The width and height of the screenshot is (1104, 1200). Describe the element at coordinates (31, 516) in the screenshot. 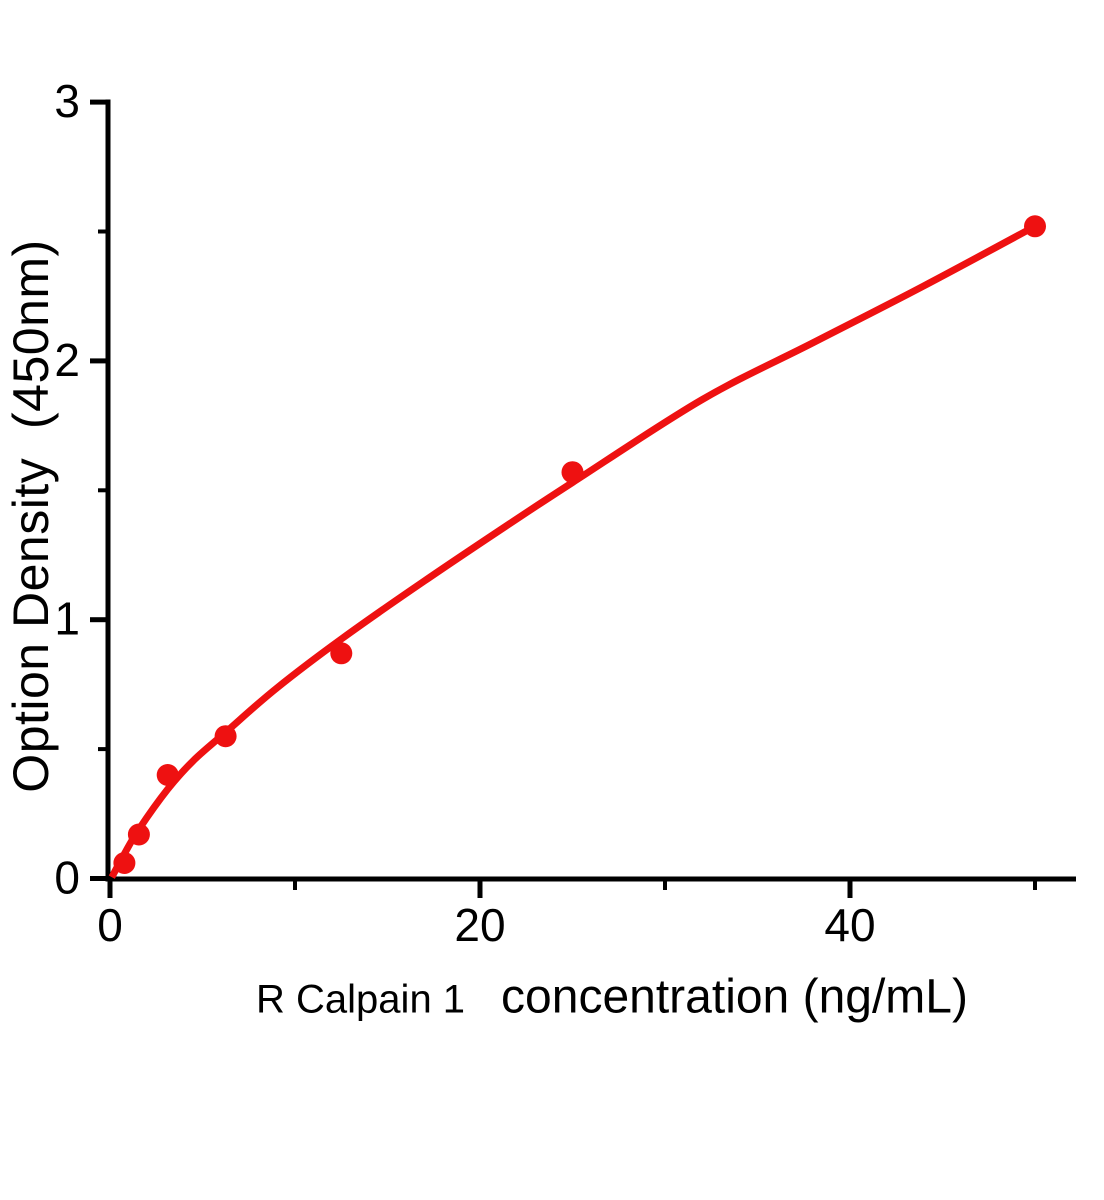

I see `y-axis-title: Option Density (450nm)` at that location.